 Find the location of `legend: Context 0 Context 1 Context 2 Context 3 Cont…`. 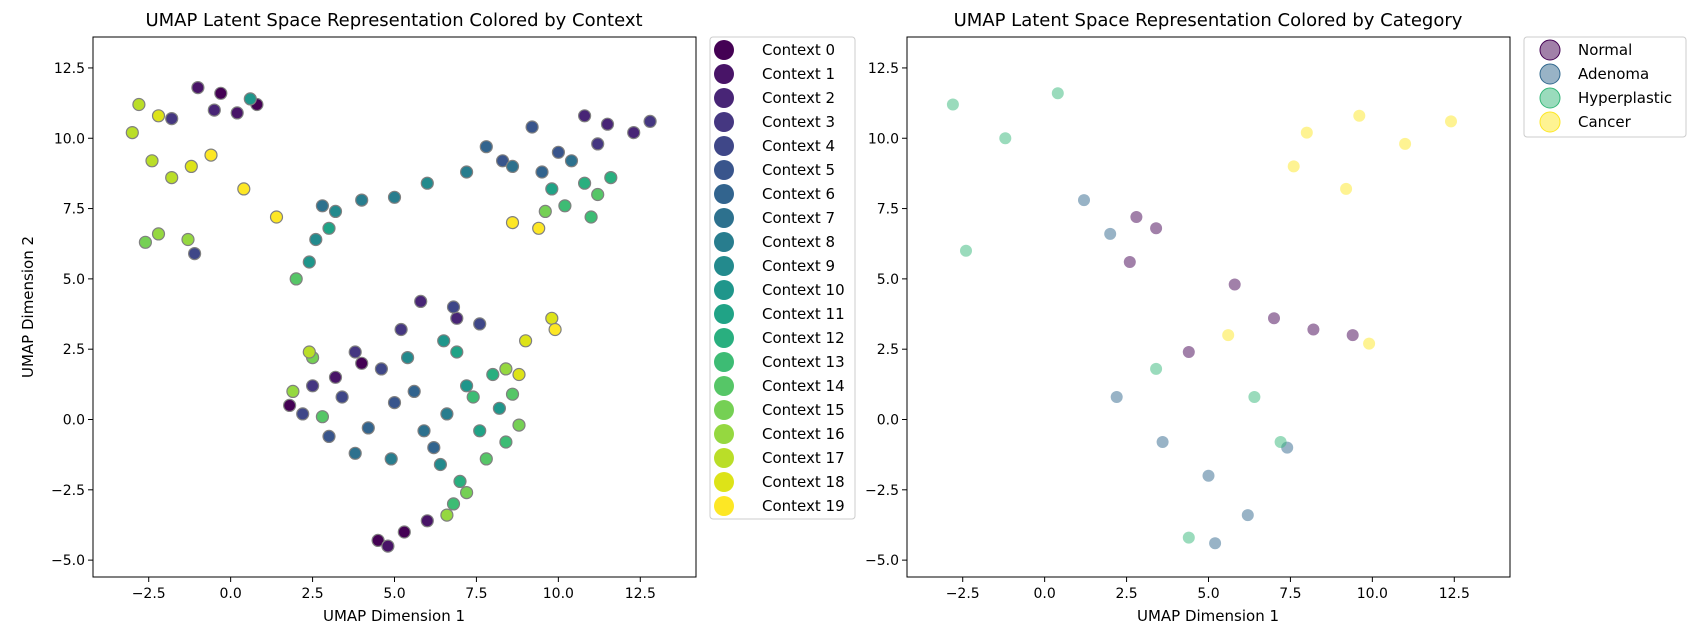

legend: Context 0 Context 1 Context 2 Context 3 Cont… is located at coordinates (782, 278).